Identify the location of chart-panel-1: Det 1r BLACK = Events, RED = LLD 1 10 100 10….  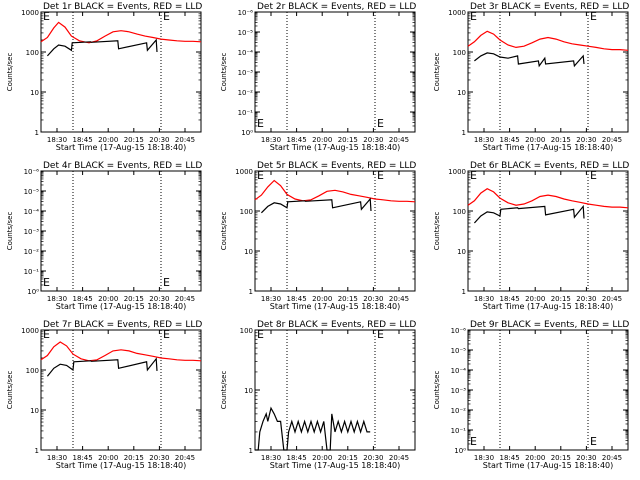
(104, 77).